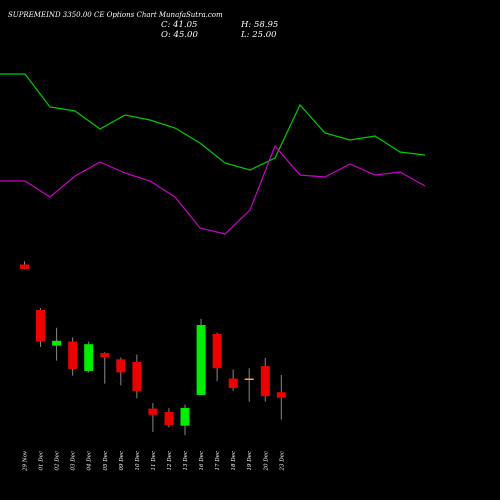  What do you see at coordinates (90, 461) in the screenshot?
I see `x-axis-tick-label: 04 Dec` at bounding box center [90, 461].